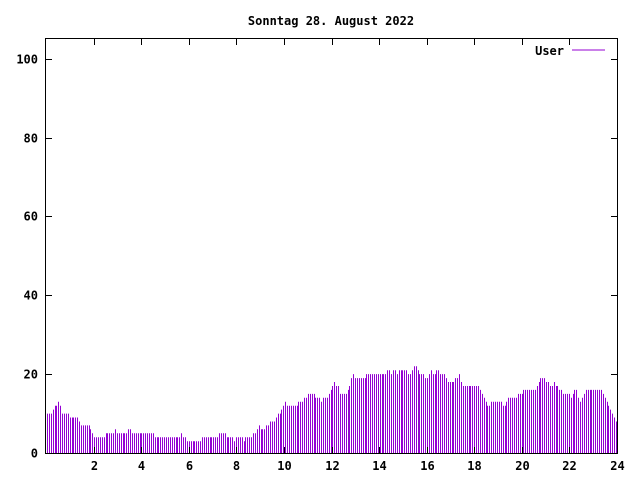 This screenshot has height=480, width=640. I want to click on x-tick-label: 2, so click(94, 466).